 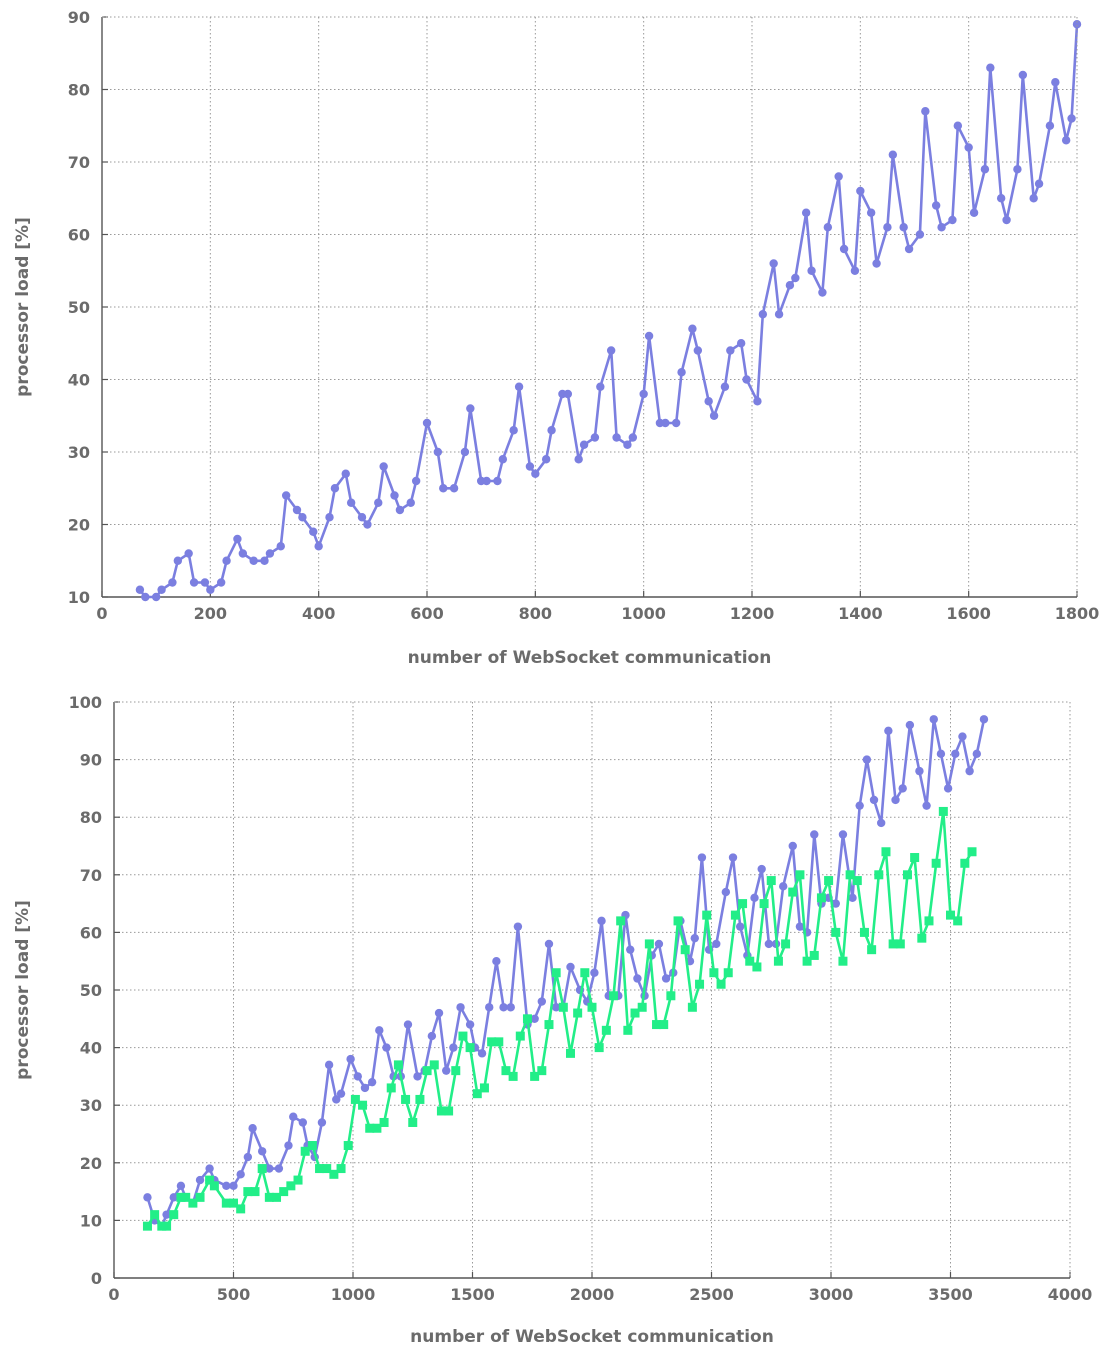 What do you see at coordinates (79, 597) in the screenshot?
I see `chart-1-y-tick-label: 10` at bounding box center [79, 597].